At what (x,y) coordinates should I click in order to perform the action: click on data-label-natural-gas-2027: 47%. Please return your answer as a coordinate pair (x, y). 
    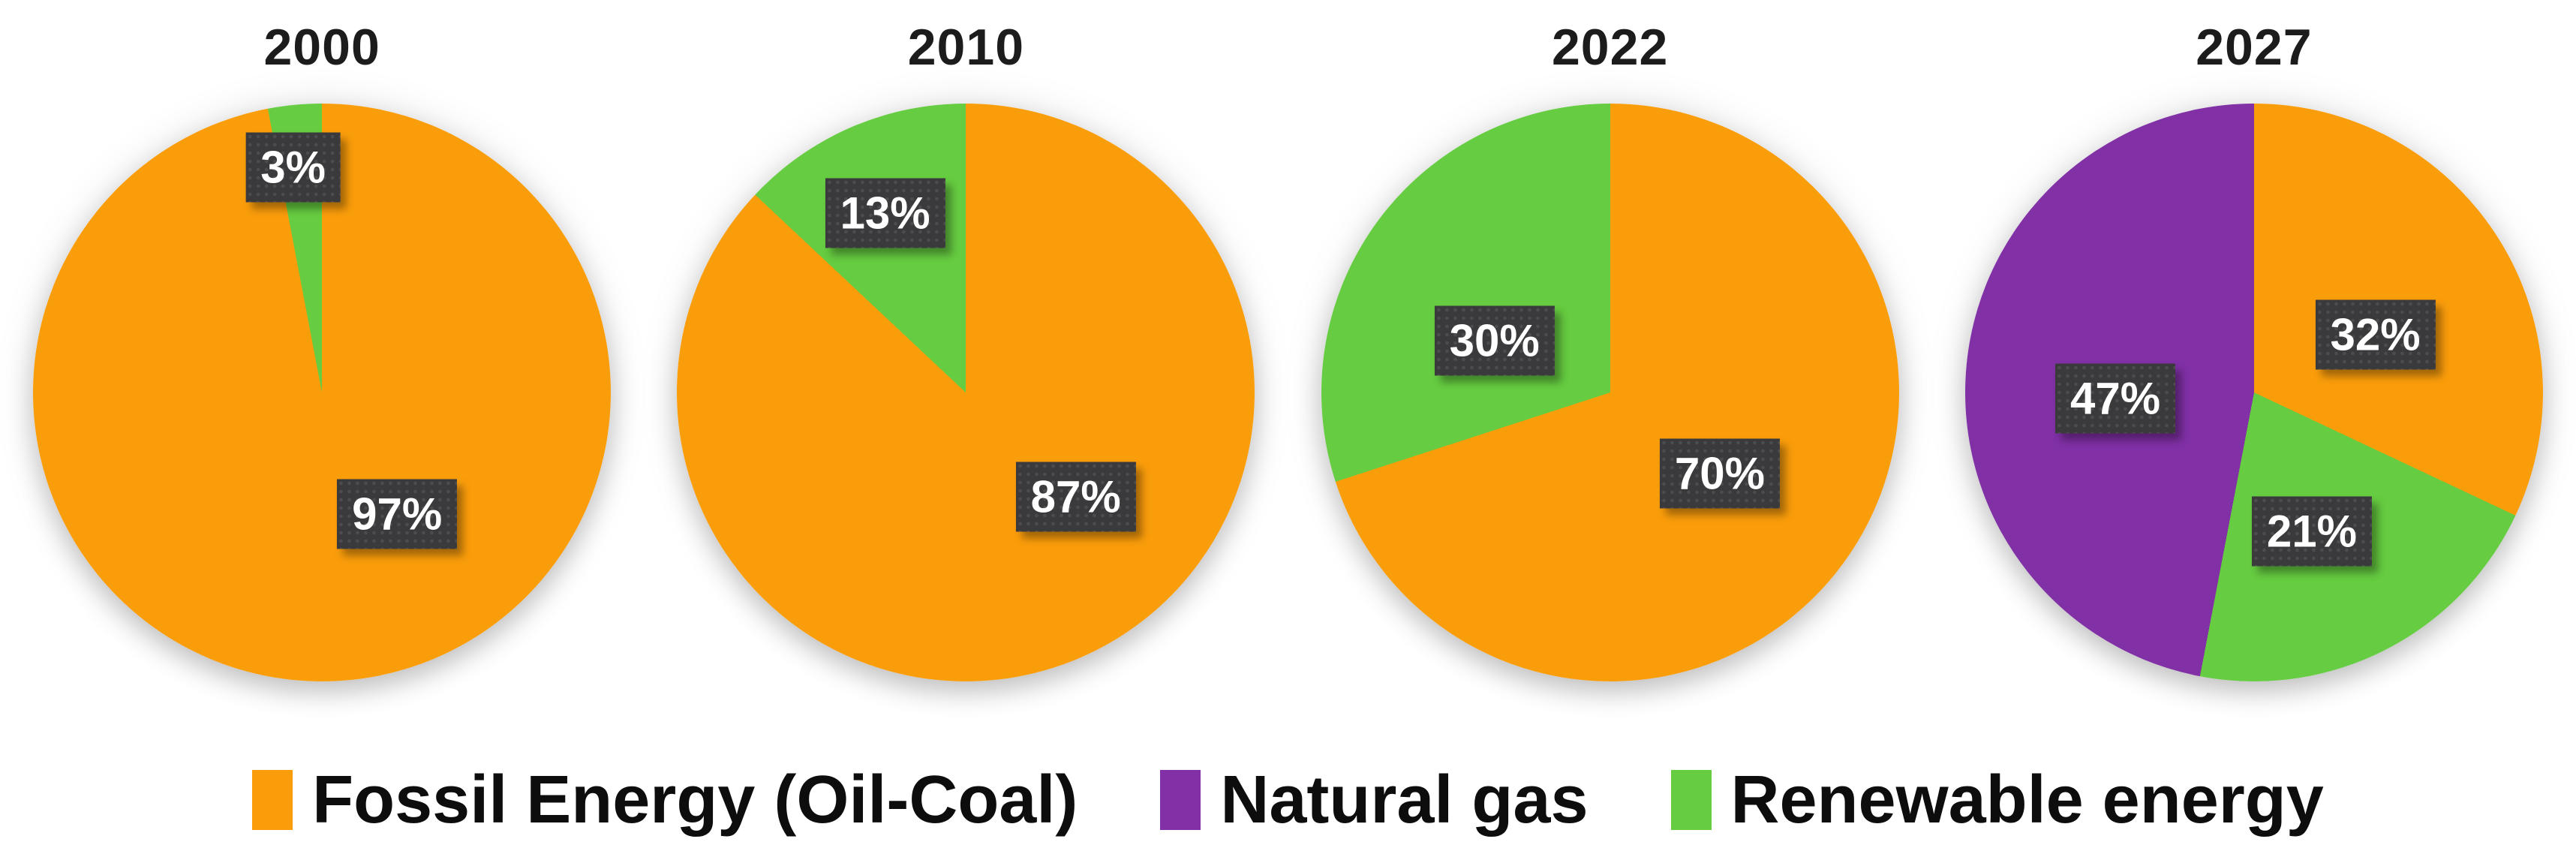
    Looking at the image, I should click on (2115, 398).